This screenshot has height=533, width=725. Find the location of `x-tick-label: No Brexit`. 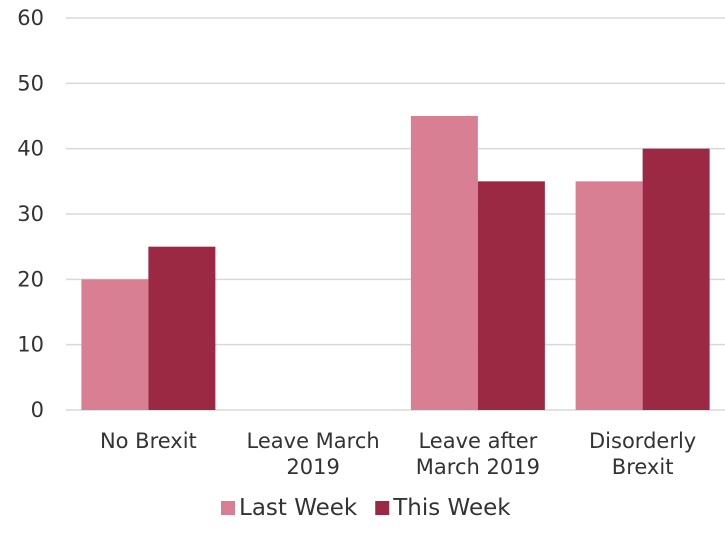

x-tick-label: No Brexit is located at coordinates (148, 441).